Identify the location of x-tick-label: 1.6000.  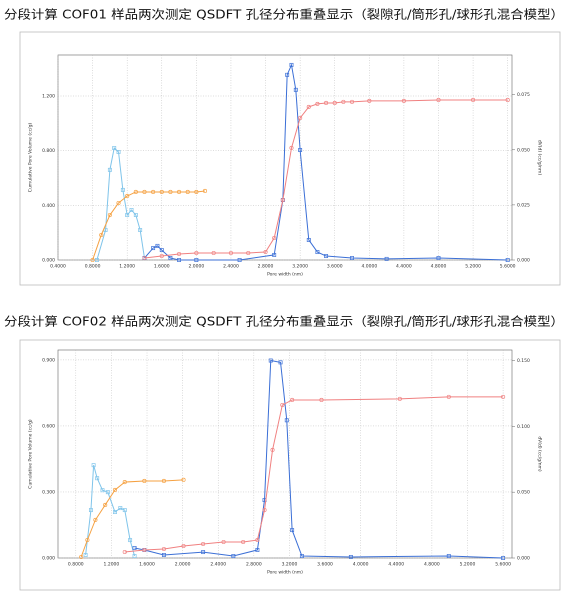
(147, 565).